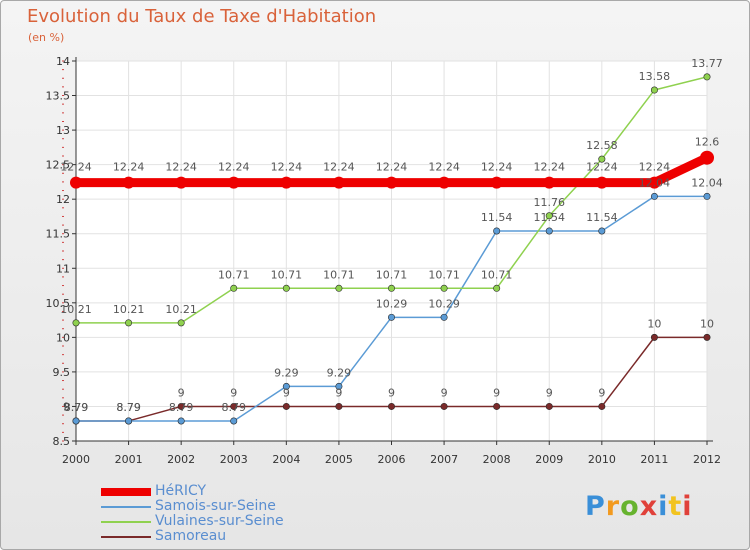 The width and height of the screenshot is (750, 550). Describe the element at coordinates (687, 506) in the screenshot. I see `logo-letter: i` at that location.